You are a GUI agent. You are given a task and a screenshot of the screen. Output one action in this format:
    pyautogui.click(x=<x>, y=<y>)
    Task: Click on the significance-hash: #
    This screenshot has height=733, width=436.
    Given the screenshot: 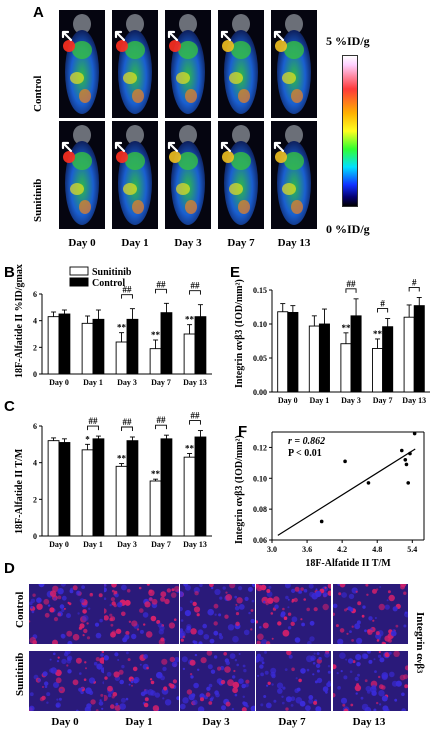 What is the action you would take?
    pyautogui.click(x=414, y=282)
    